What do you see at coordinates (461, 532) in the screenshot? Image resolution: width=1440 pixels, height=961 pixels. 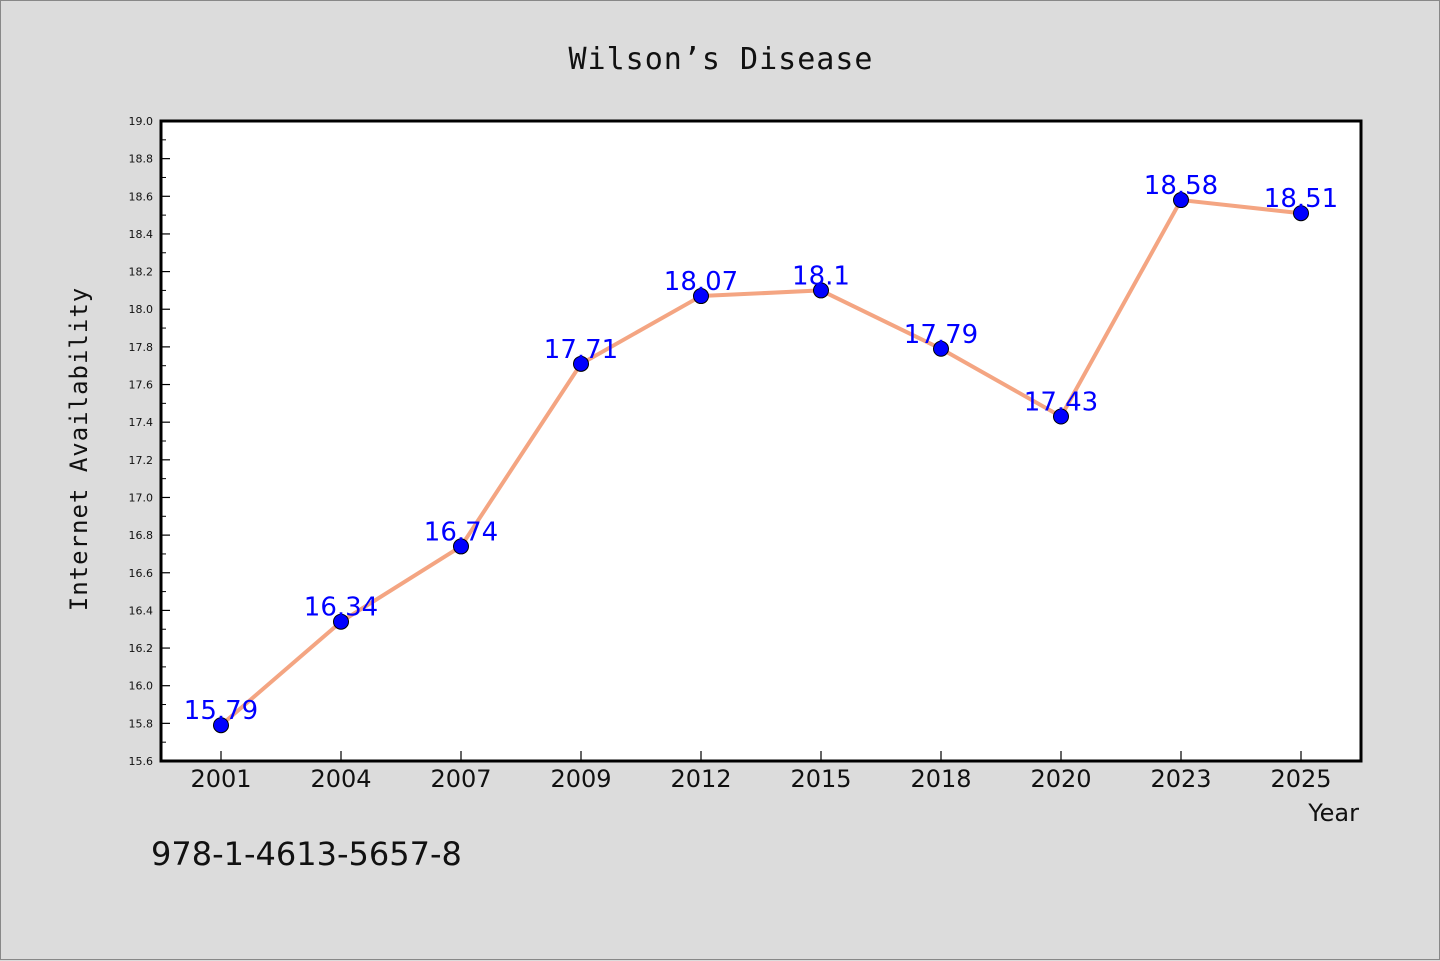 I see `data-label: 16.74` at bounding box center [461, 532].